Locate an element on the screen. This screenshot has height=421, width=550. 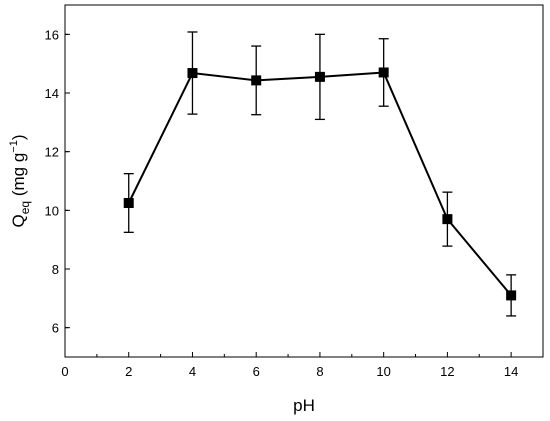
x-tick-label: 2 is located at coordinates (128, 371).